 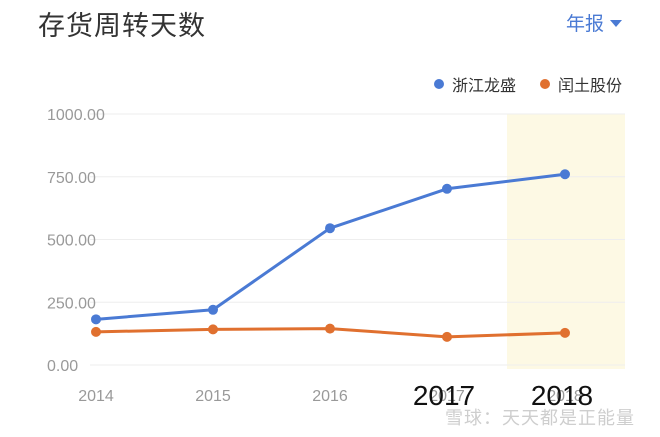 I want to click on x-tick-label: 2014, so click(x=96, y=396).